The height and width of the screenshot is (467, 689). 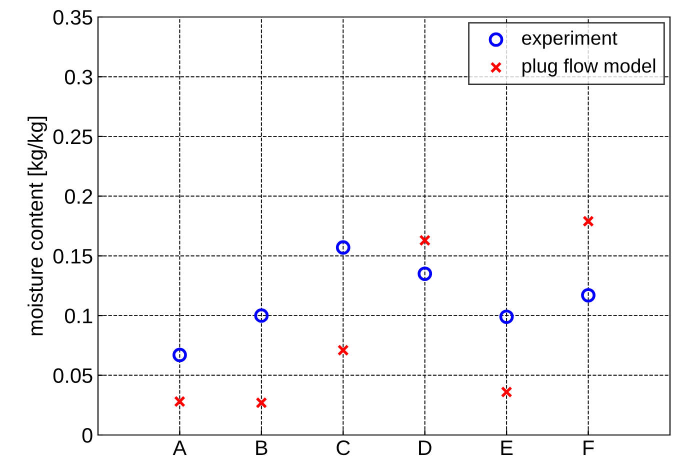 I want to click on legend-label: plug flow model, so click(x=589, y=67).